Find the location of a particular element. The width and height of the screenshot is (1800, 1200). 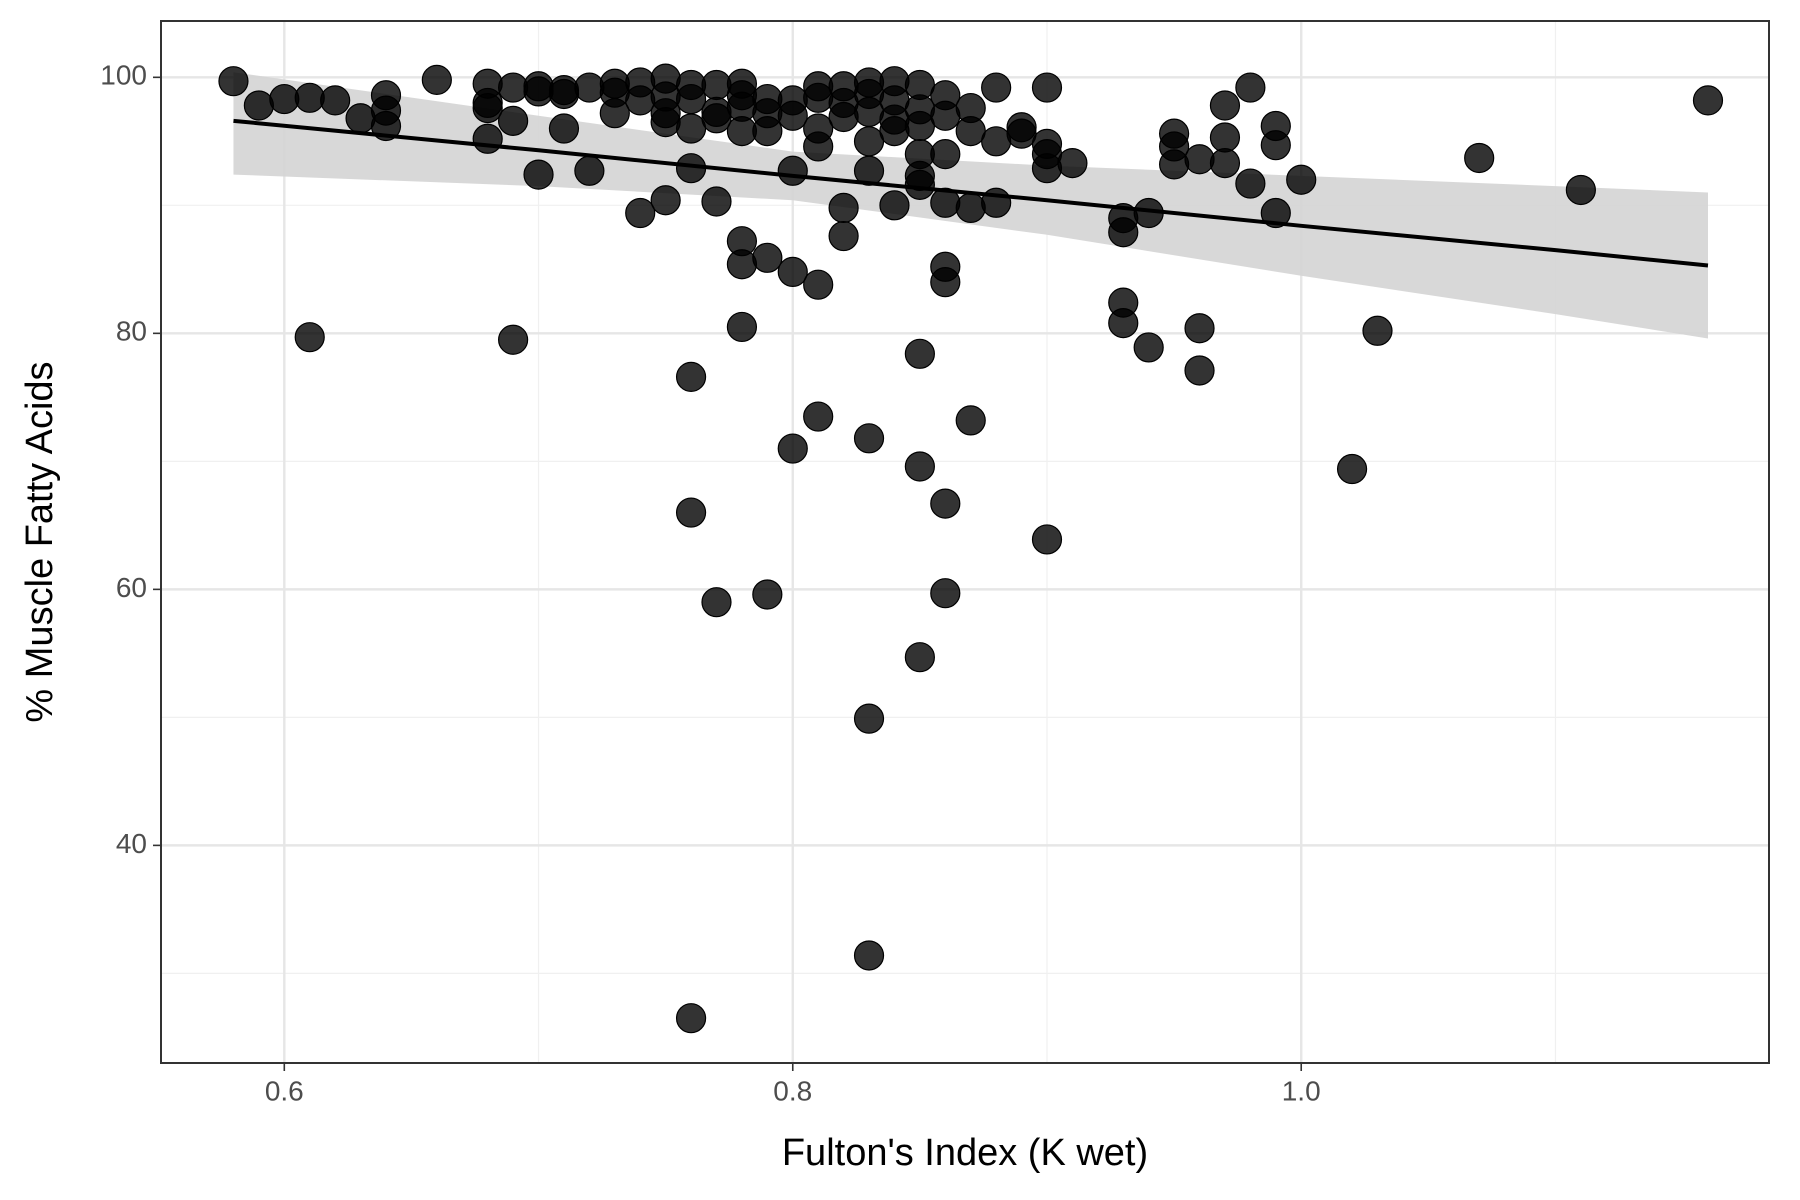

y-axis-title: % Muscle Fatty Acids is located at coordinates (40, 541).